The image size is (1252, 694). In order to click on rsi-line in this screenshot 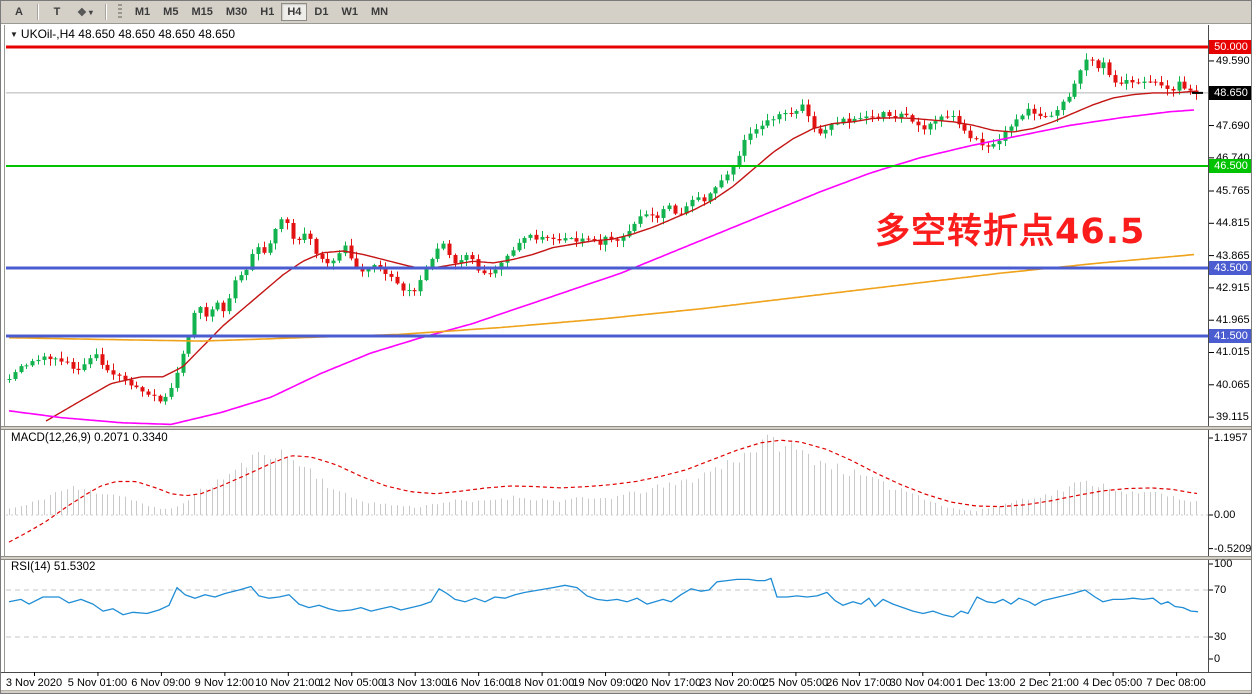, I will do `click(603, 597)`.